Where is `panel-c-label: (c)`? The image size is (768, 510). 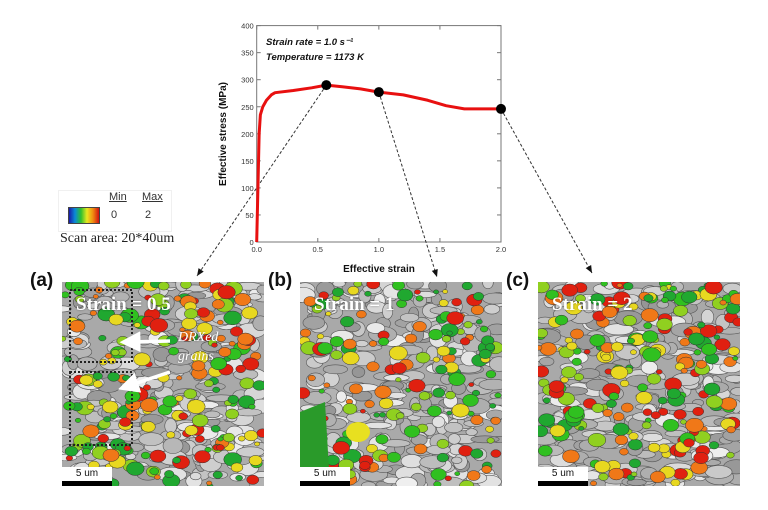
panel-c-label: (c) is located at coordinates (518, 280).